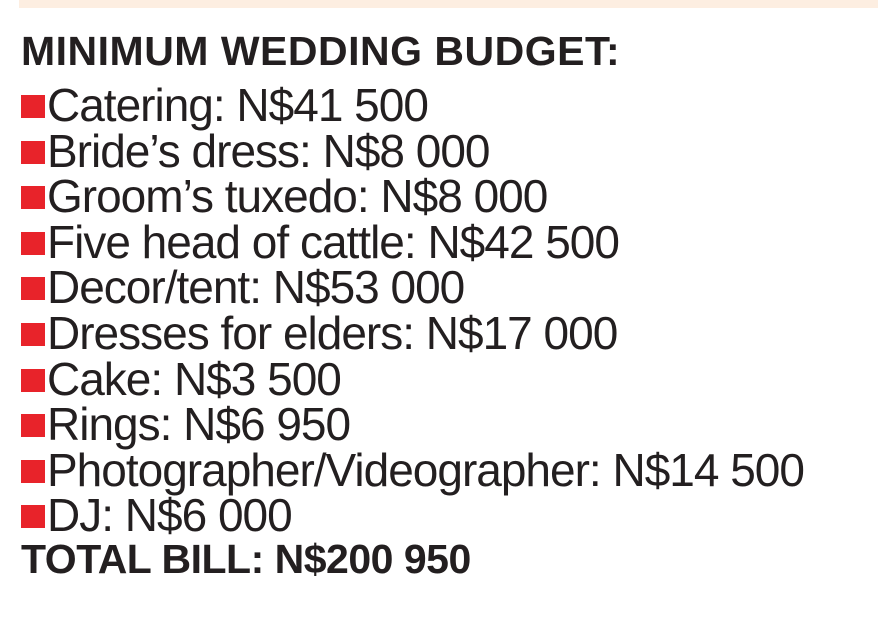 This screenshot has height=622, width=878. I want to click on budget-item-text: Groom’s tuxedo: N$8 000, so click(297, 196).